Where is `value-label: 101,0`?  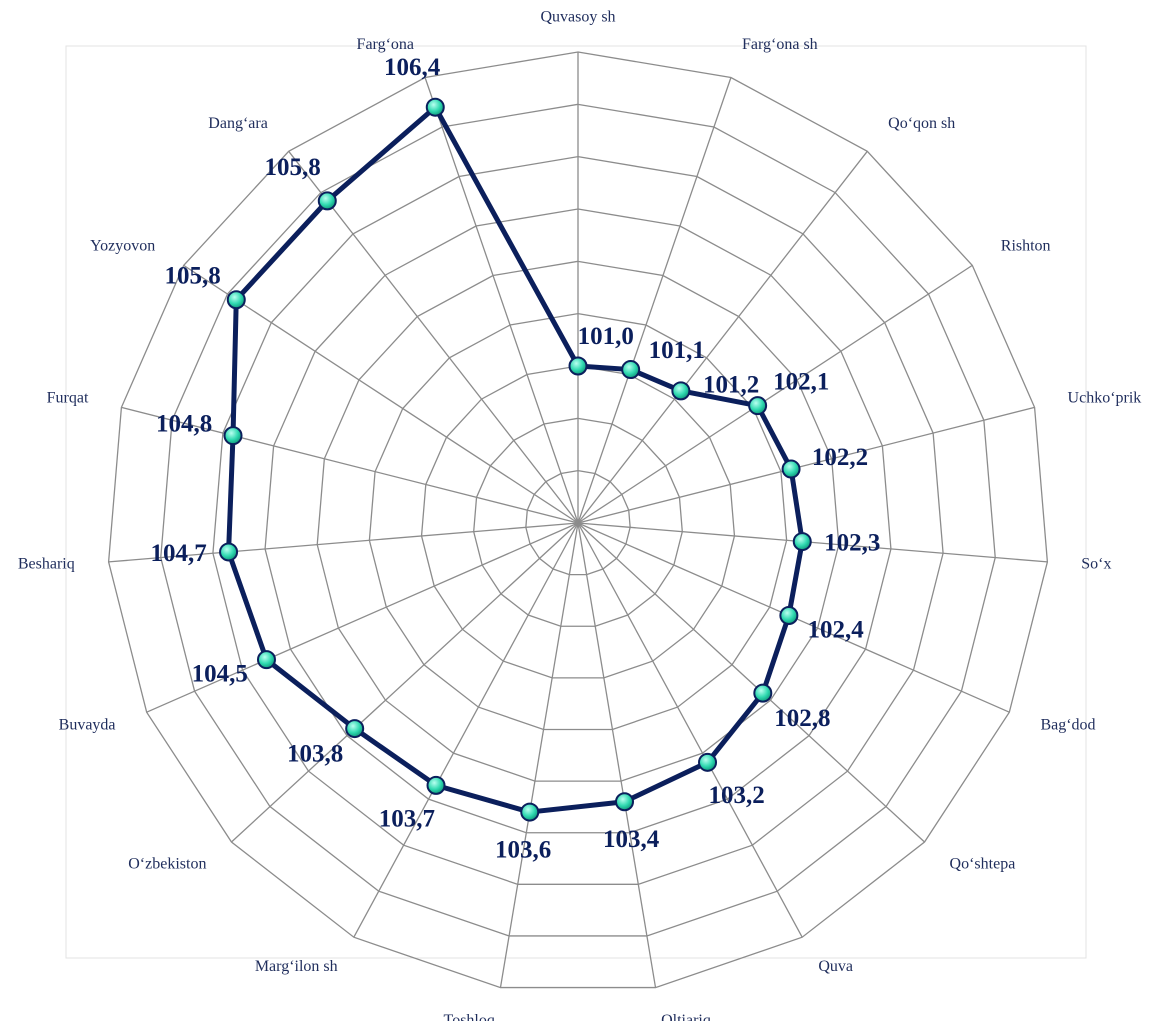 value-label: 101,0 is located at coordinates (606, 336).